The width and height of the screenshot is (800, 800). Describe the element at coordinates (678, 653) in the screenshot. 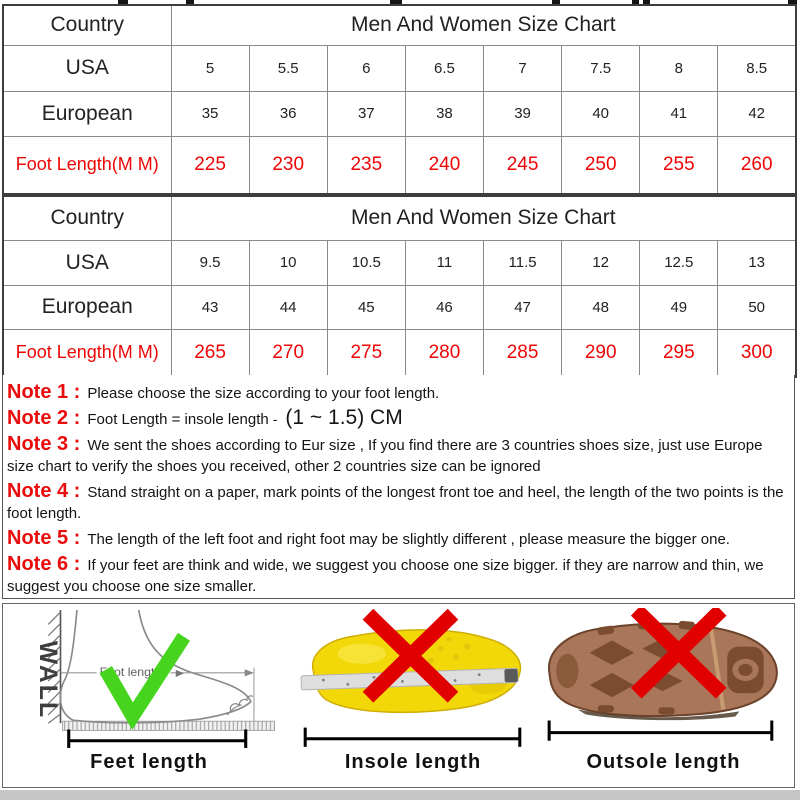

I see `cross-icon` at that location.